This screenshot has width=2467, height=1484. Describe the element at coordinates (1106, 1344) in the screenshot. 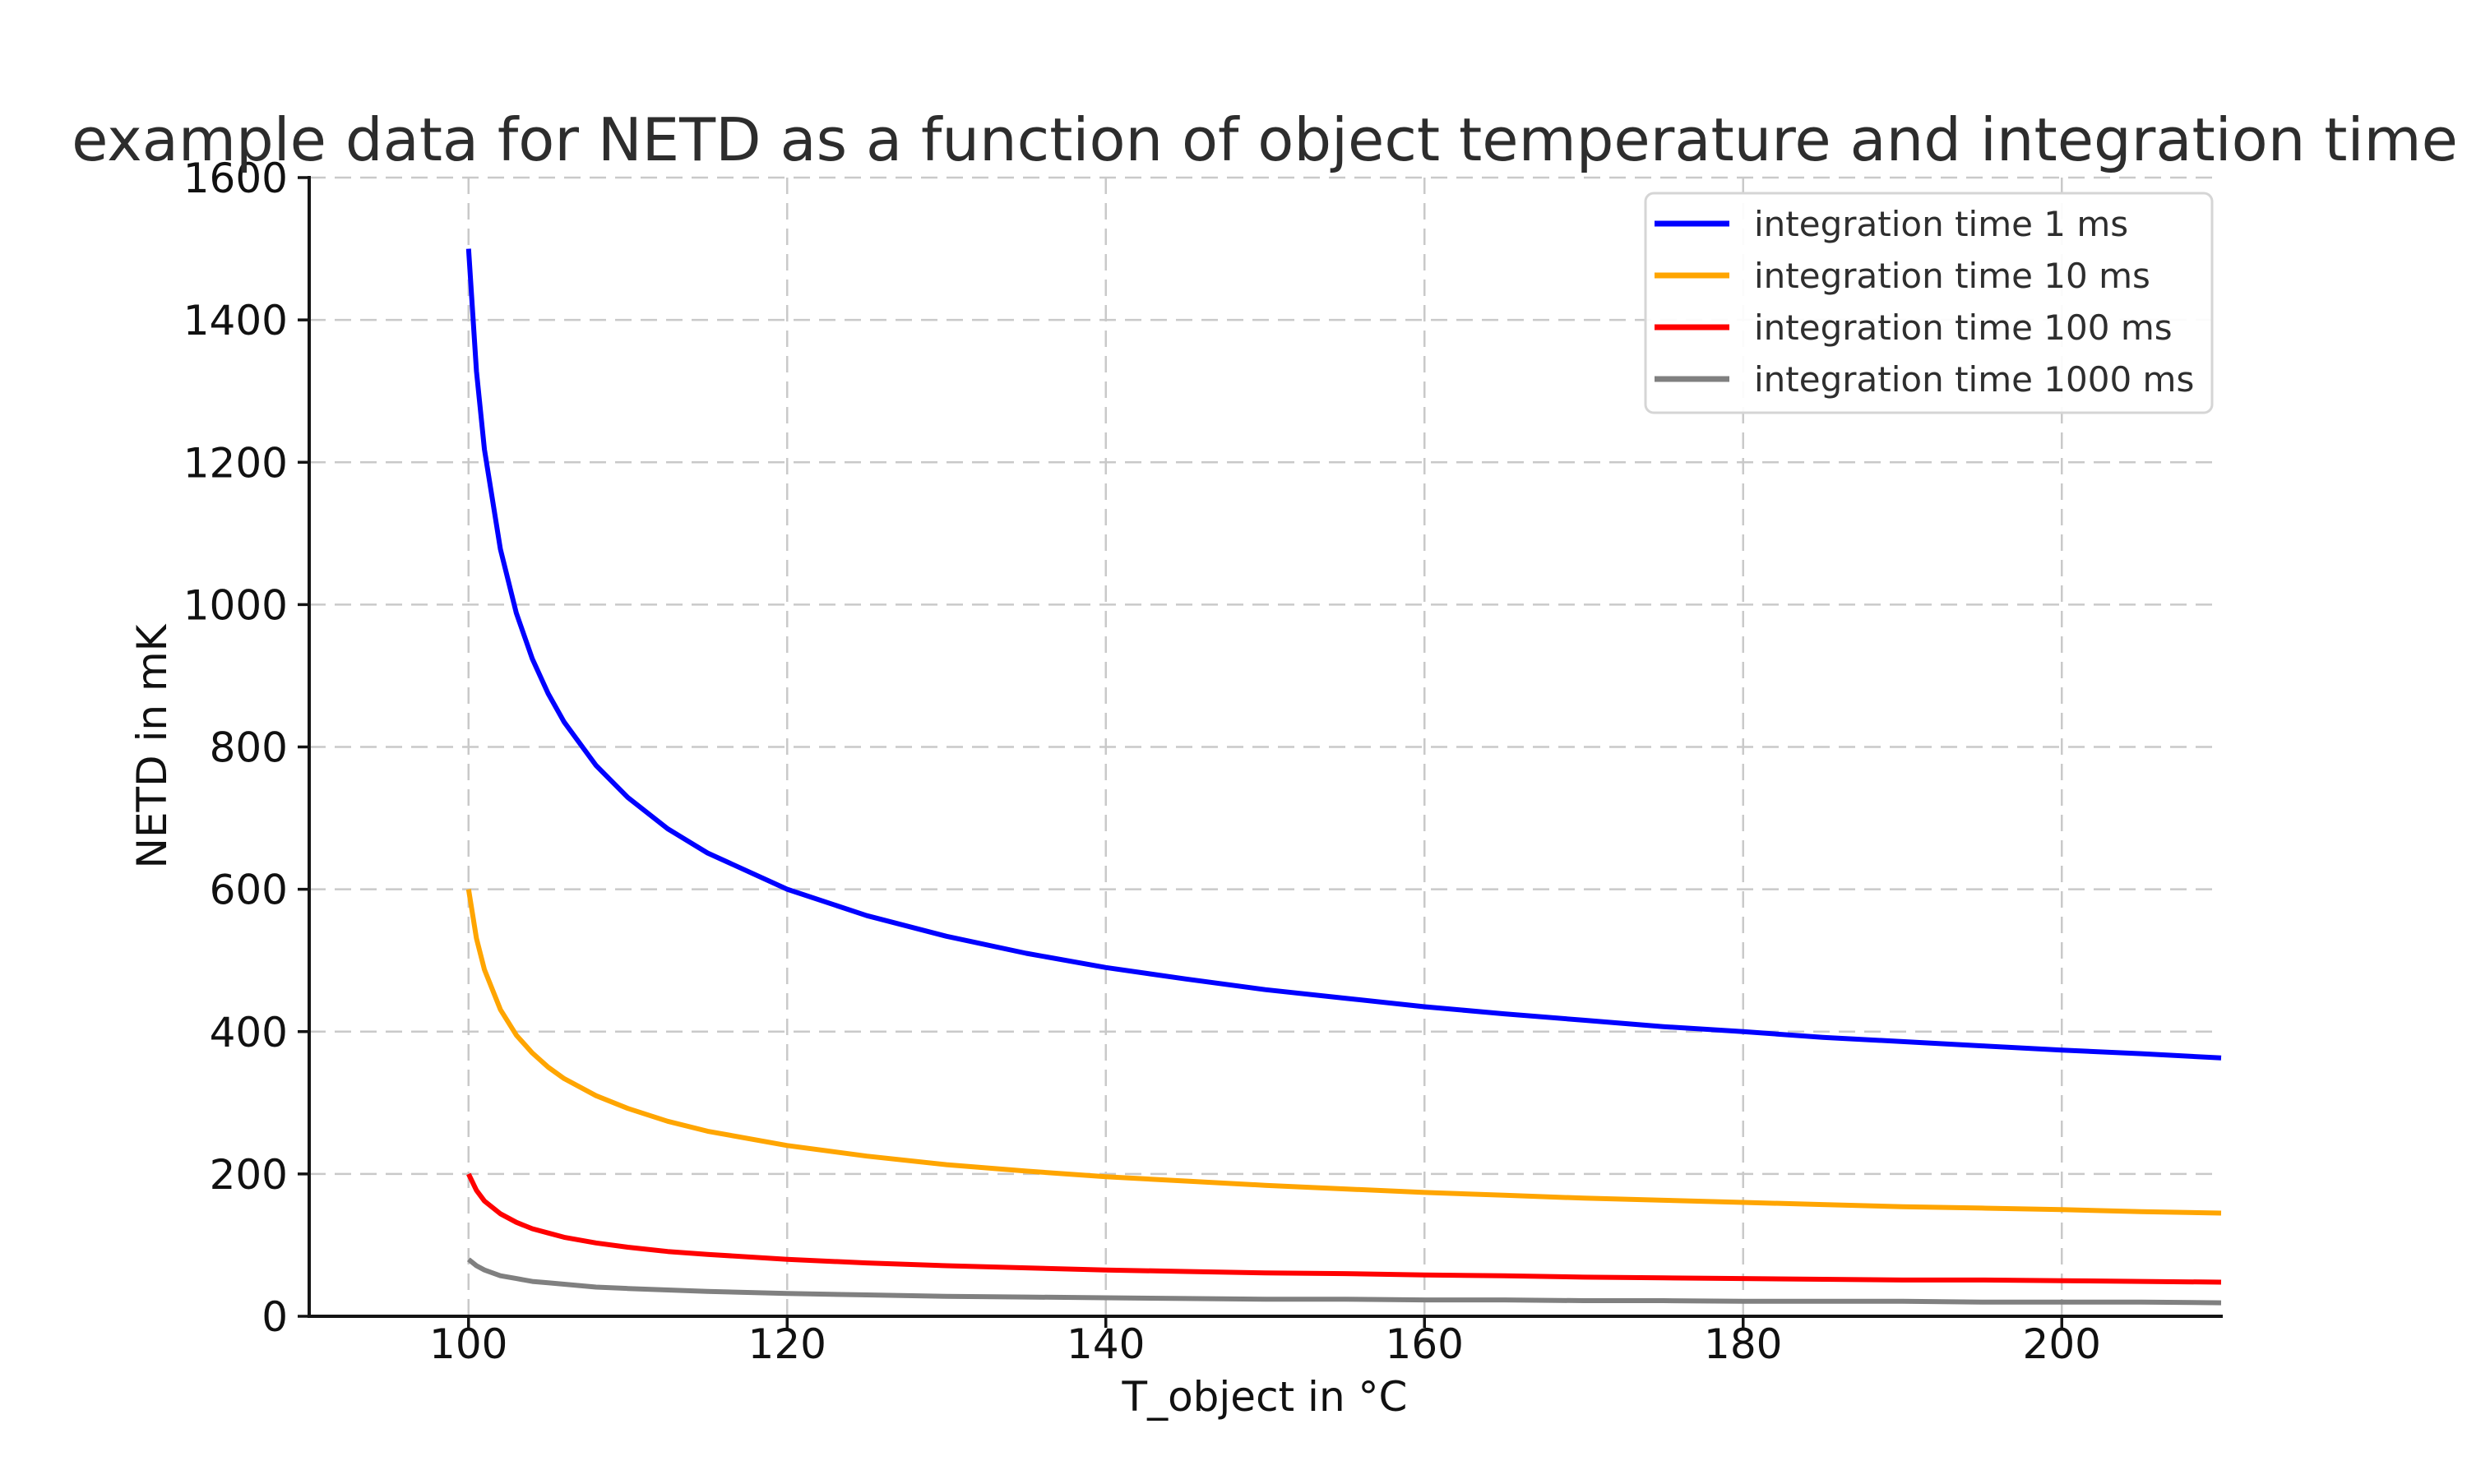

I see `x-tick-label-140: 140` at that location.